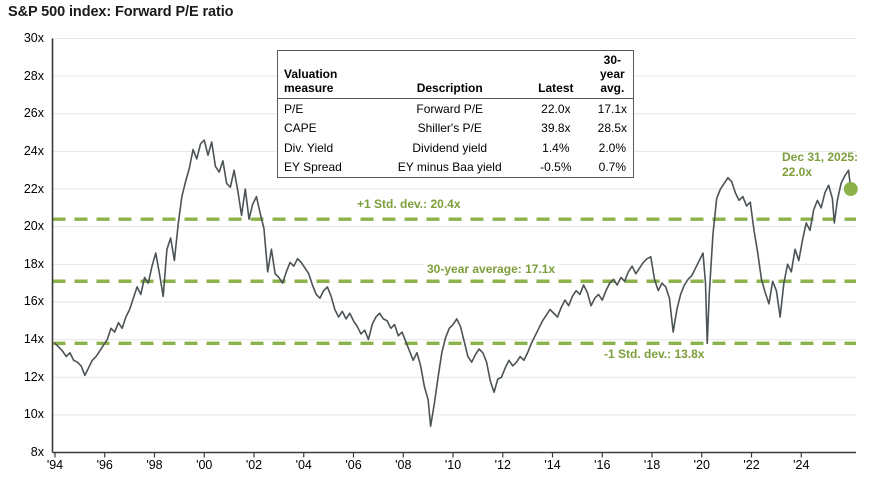  What do you see at coordinates (612, 75) in the screenshot?
I see `header-thirty-year-avg: 30-year avg.` at bounding box center [612, 75].